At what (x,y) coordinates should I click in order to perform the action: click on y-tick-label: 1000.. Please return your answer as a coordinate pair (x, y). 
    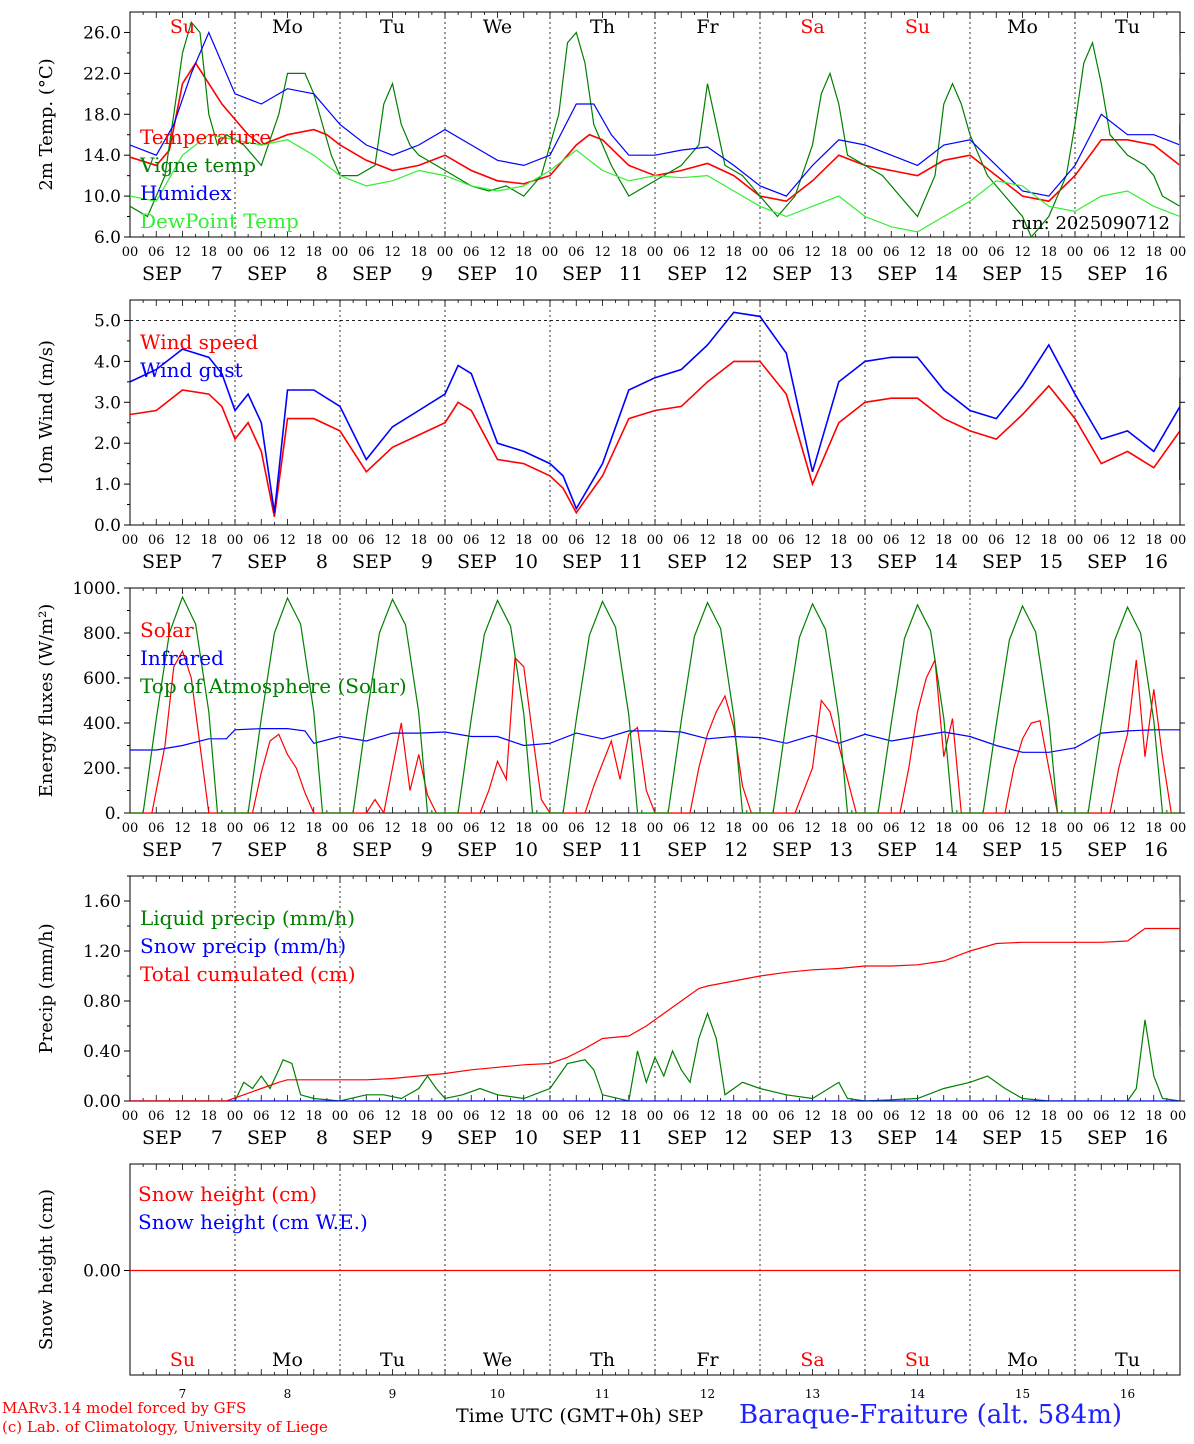
    Looking at the image, I should click on (96, 589).